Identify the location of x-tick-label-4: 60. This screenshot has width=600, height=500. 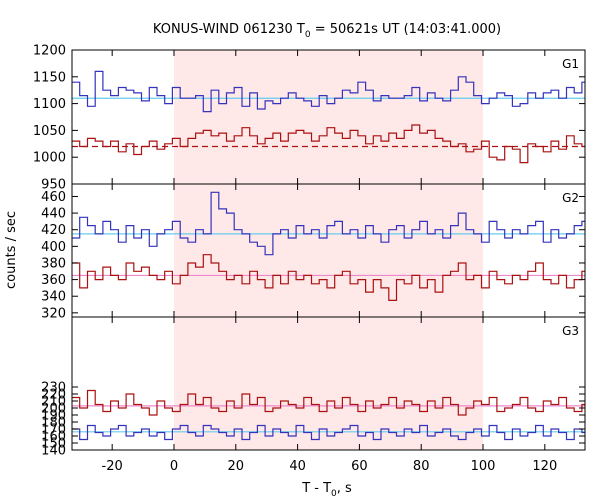
(359, 466).